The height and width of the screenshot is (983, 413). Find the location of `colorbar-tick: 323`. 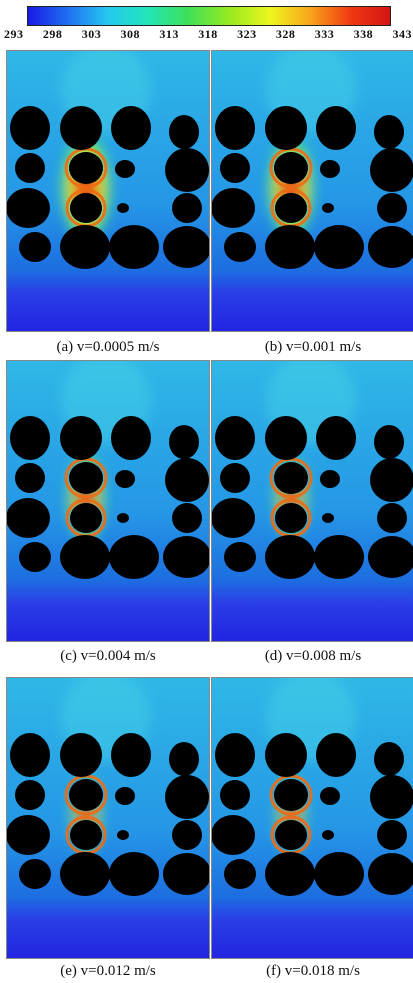

colorbar-tick: 323 is located at coordinates (247, 34).